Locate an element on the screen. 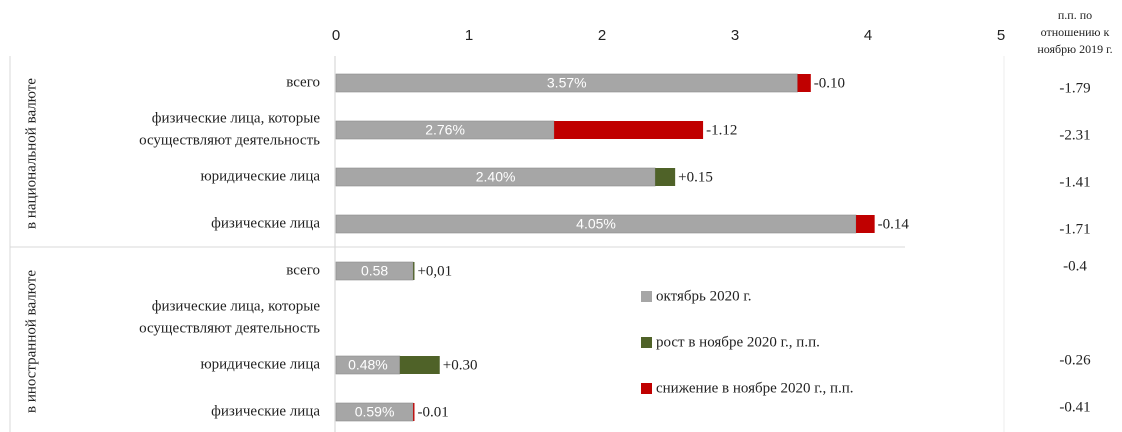  delta-label: -0.01 is located at coordinates (432, 412).